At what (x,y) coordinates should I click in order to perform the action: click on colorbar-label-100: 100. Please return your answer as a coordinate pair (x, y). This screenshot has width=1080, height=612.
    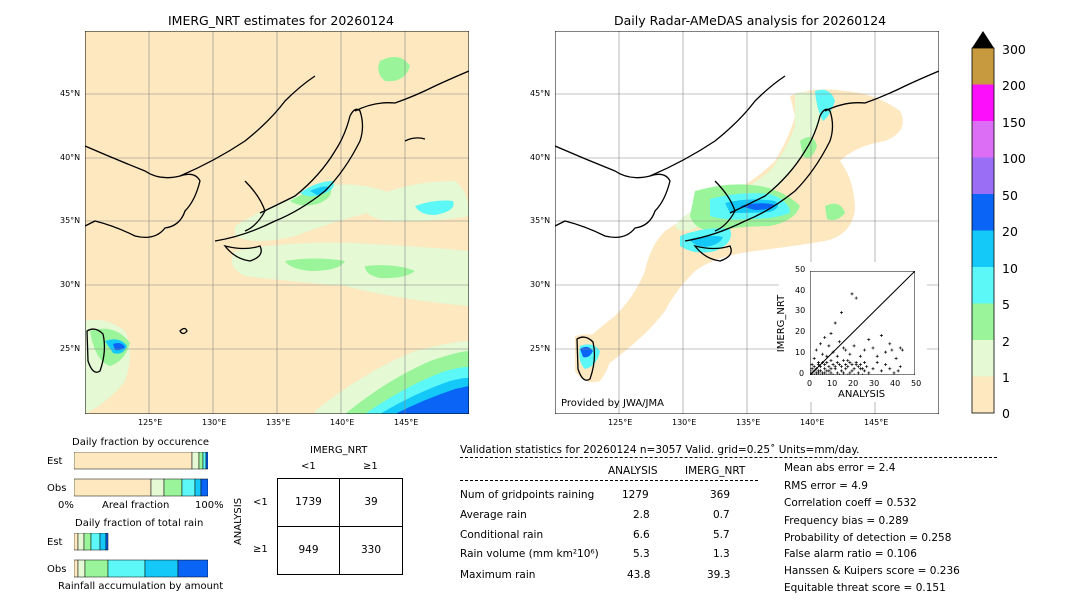
    Looking at the image, I should click on (1014, 158).